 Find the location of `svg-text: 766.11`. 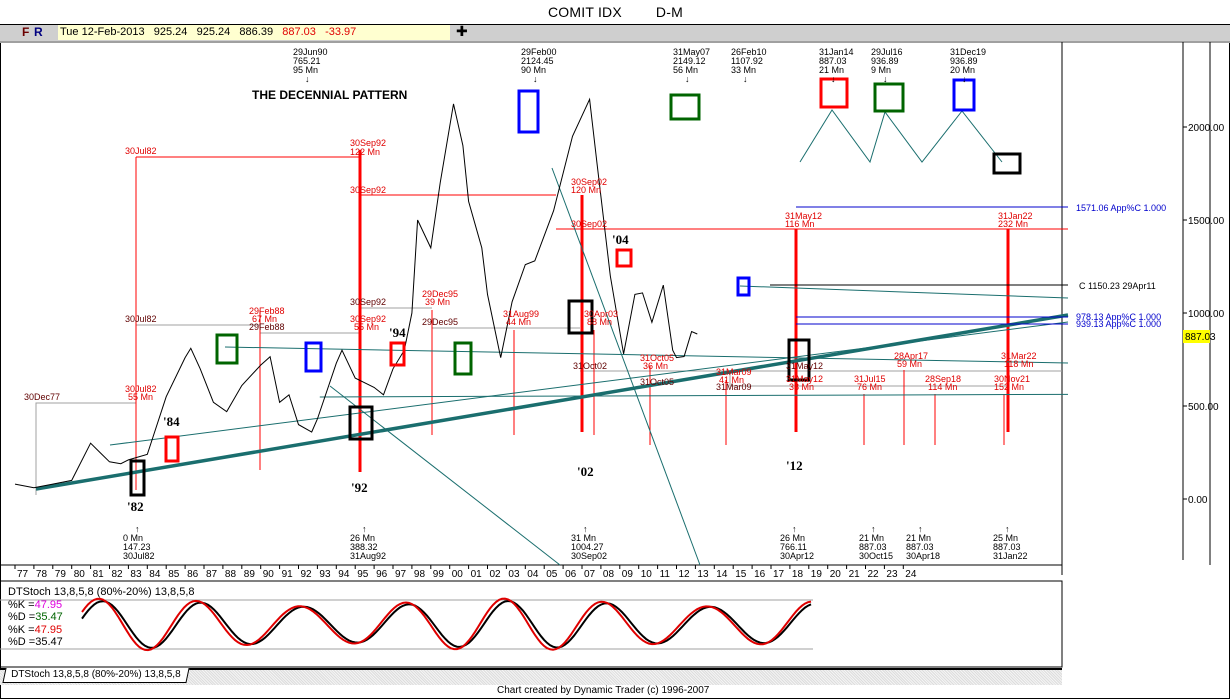

svg-text: 766.11 is located at coordinates (793, 547).